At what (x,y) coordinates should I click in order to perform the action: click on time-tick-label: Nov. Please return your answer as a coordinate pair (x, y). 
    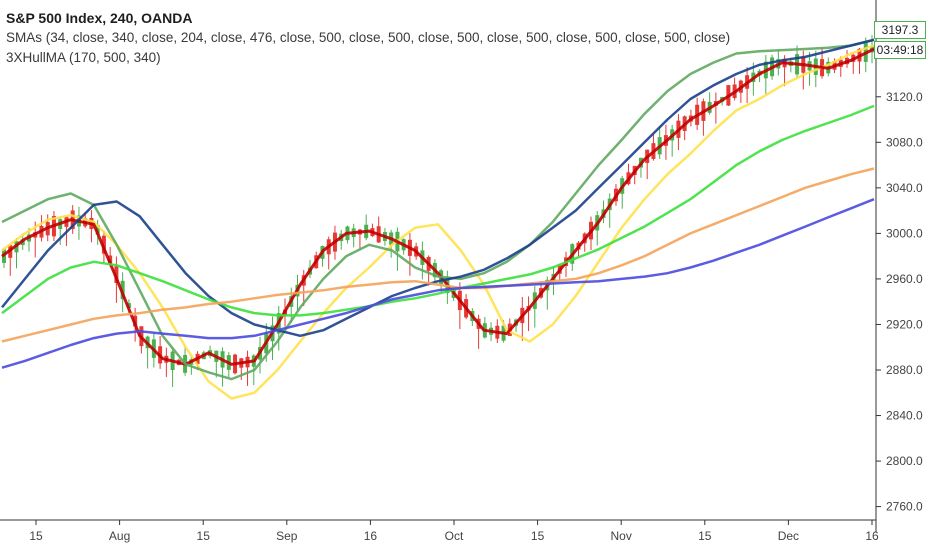
    Looking at the image, I should click on (621, 536).